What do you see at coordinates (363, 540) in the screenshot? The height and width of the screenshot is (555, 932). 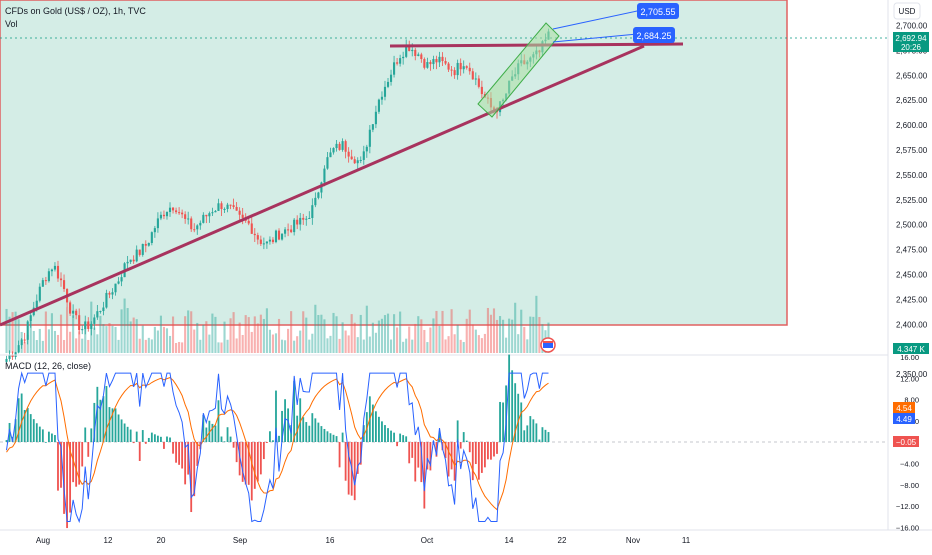 I see `time-axis: Aug 12 20 Sep 16 Oct 14 22 Nov 11` at bounding box center [363, 540].